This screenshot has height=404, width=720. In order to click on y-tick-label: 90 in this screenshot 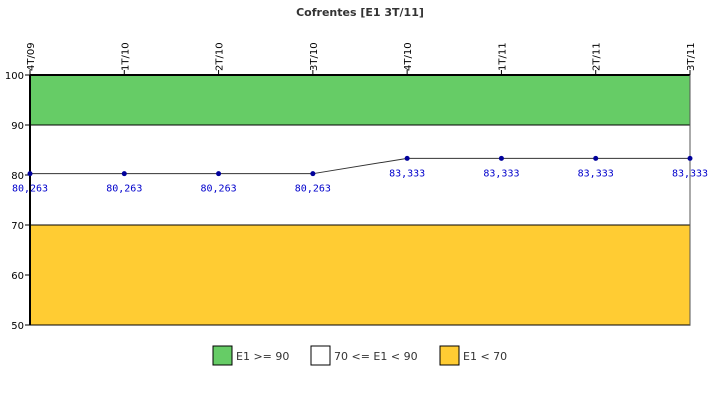, I will do `click(17, 126)`.